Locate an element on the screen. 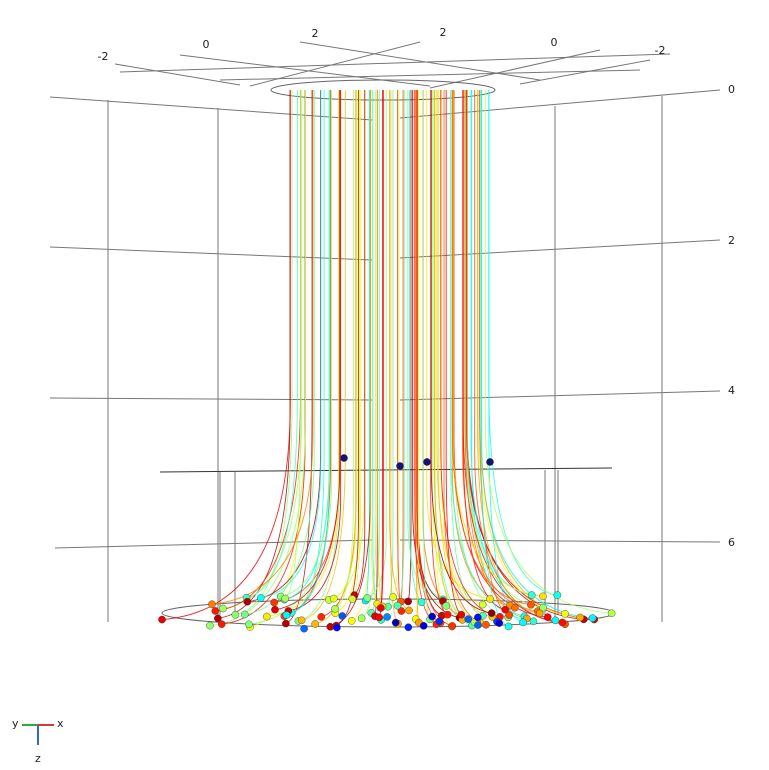 This screenshot has height=770, width=769. axis-label: 2 is located at coordinates (731, 240).